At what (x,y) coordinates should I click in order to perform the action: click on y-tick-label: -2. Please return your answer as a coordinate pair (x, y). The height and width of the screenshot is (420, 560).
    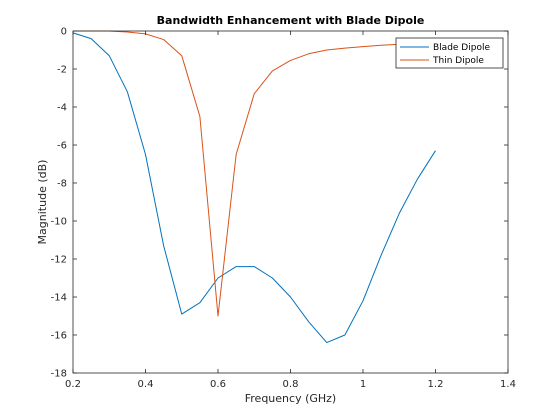
    Looking at the image, I should click on (62, 70).